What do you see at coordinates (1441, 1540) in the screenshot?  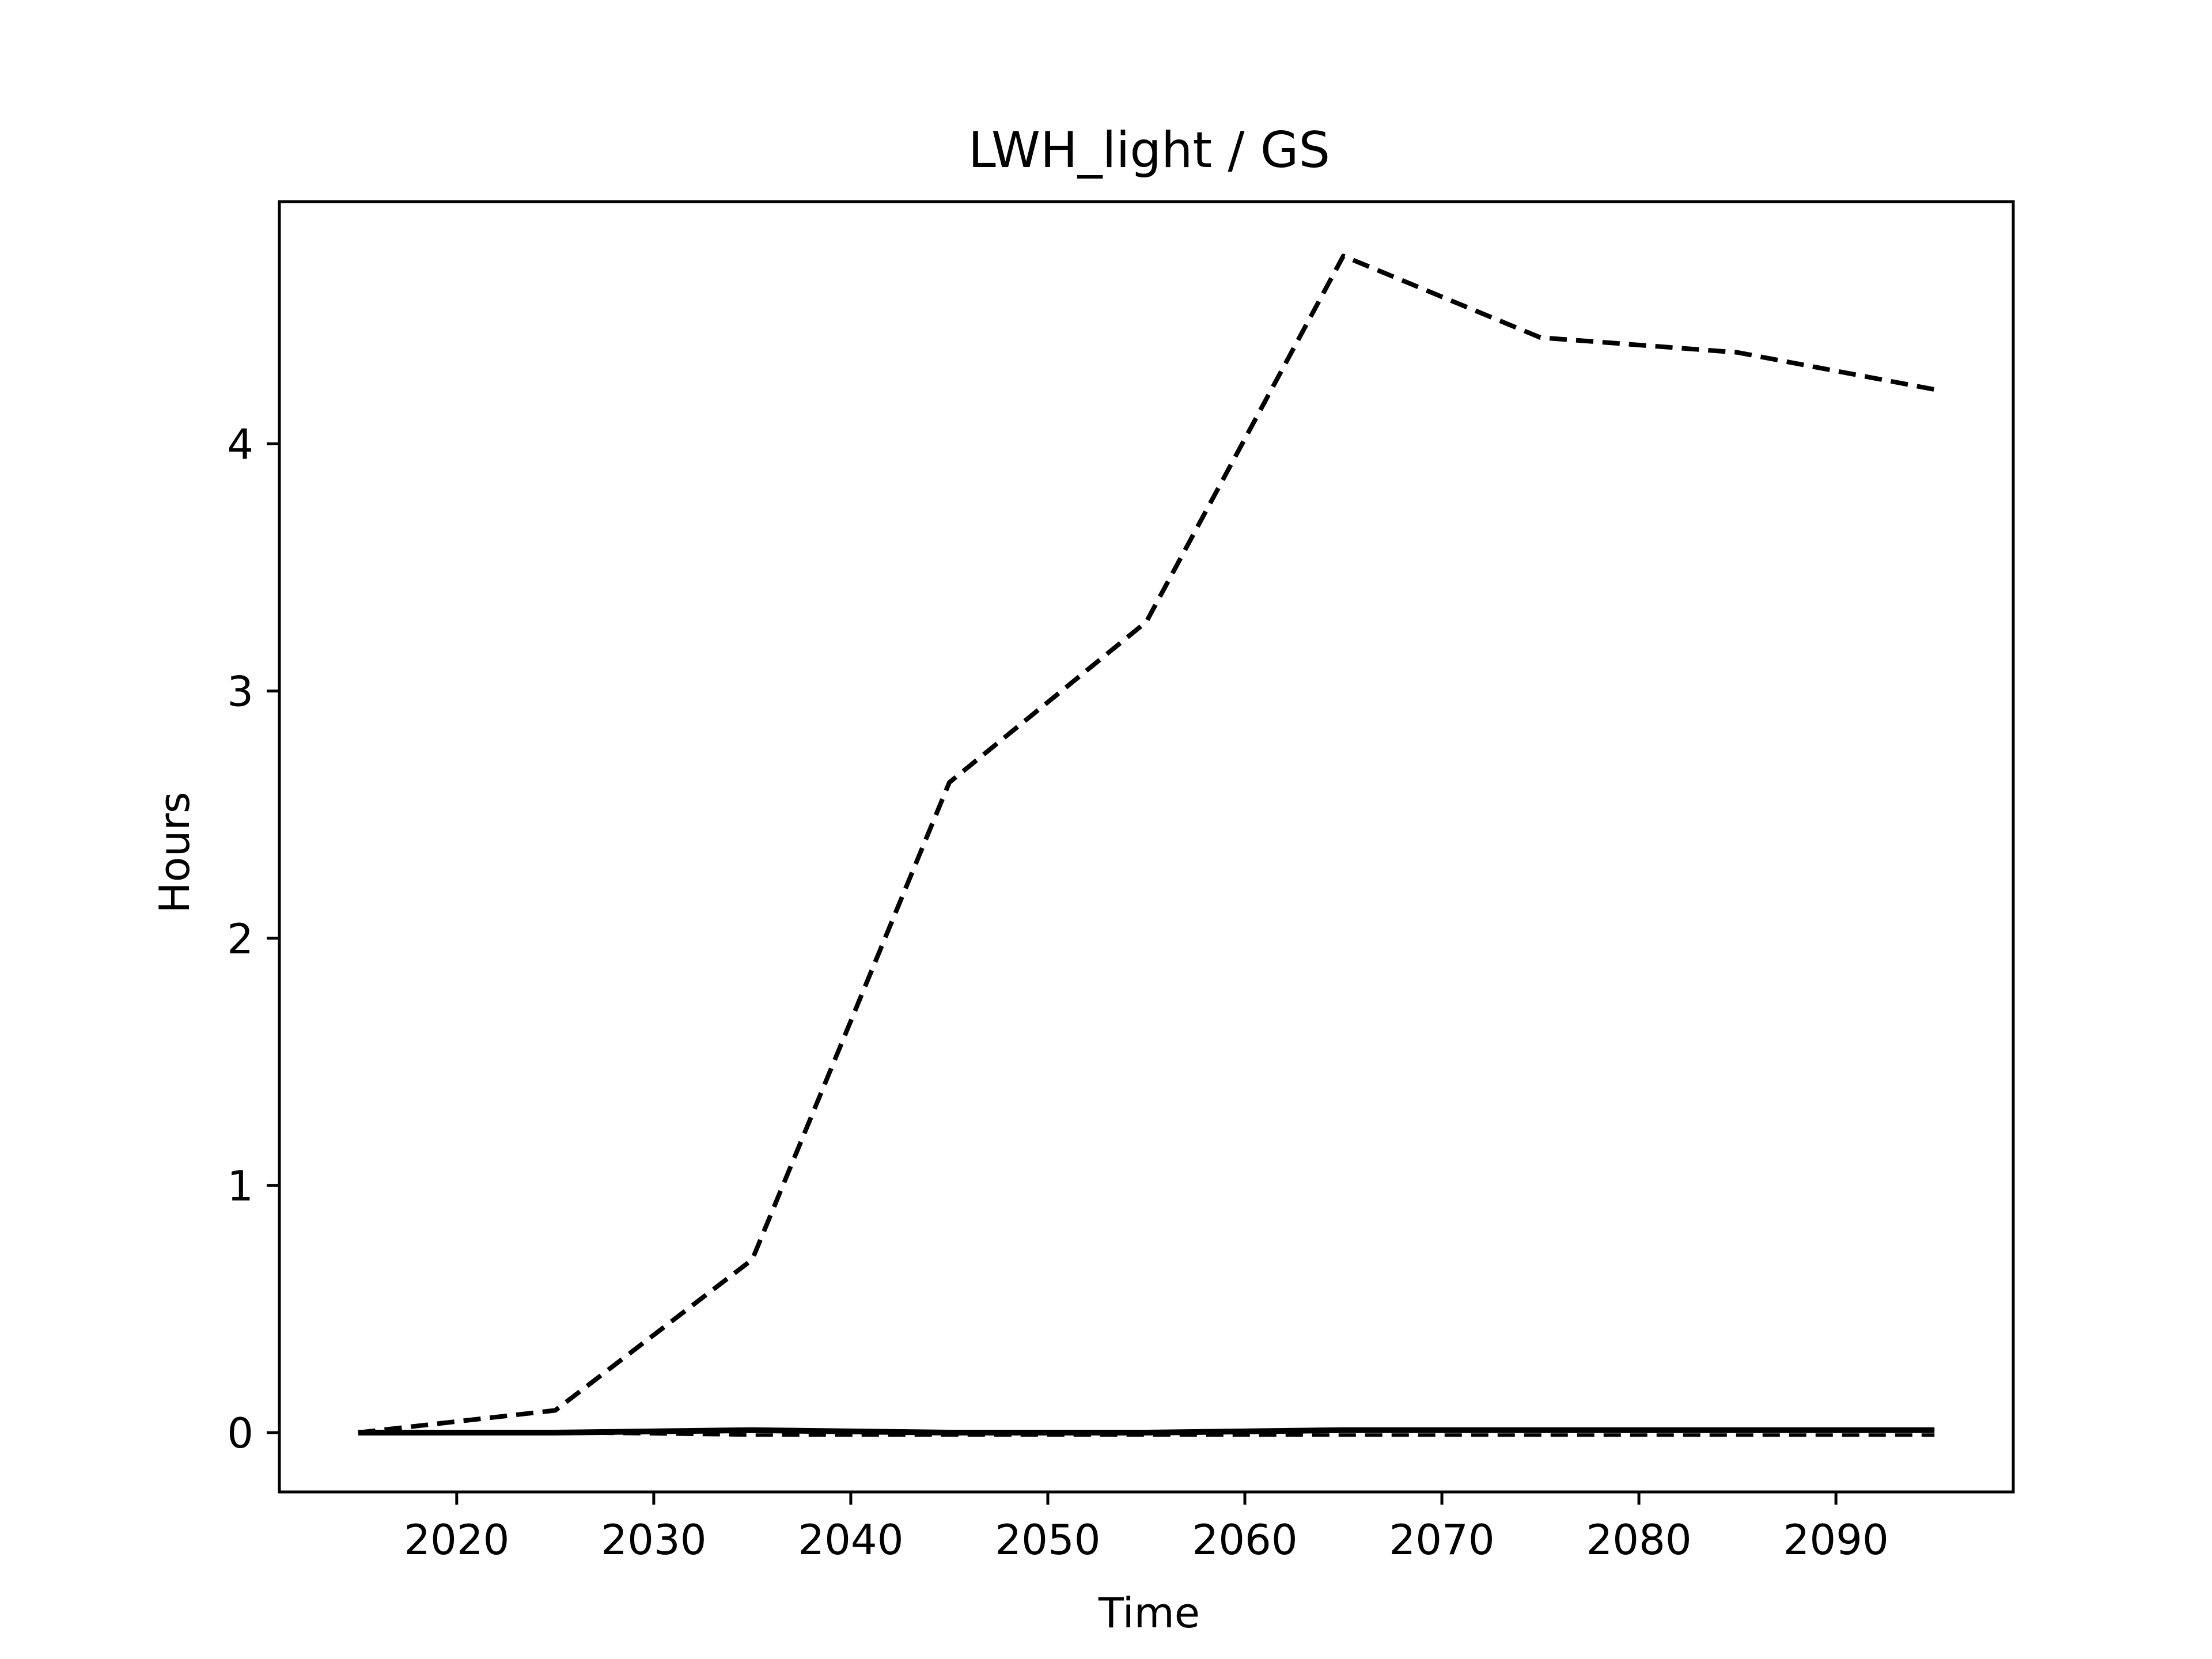 I see `x-tick-label: 2070` at bounding box center [1441, 1540].